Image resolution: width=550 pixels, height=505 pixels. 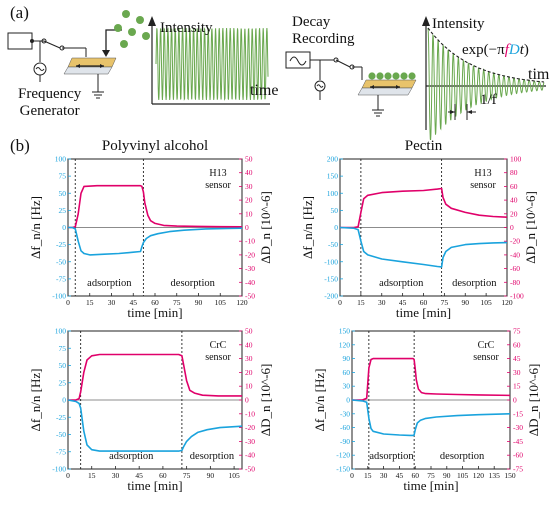 I want to click on y-right-tick-label: -100, so click(x=517, y=296).